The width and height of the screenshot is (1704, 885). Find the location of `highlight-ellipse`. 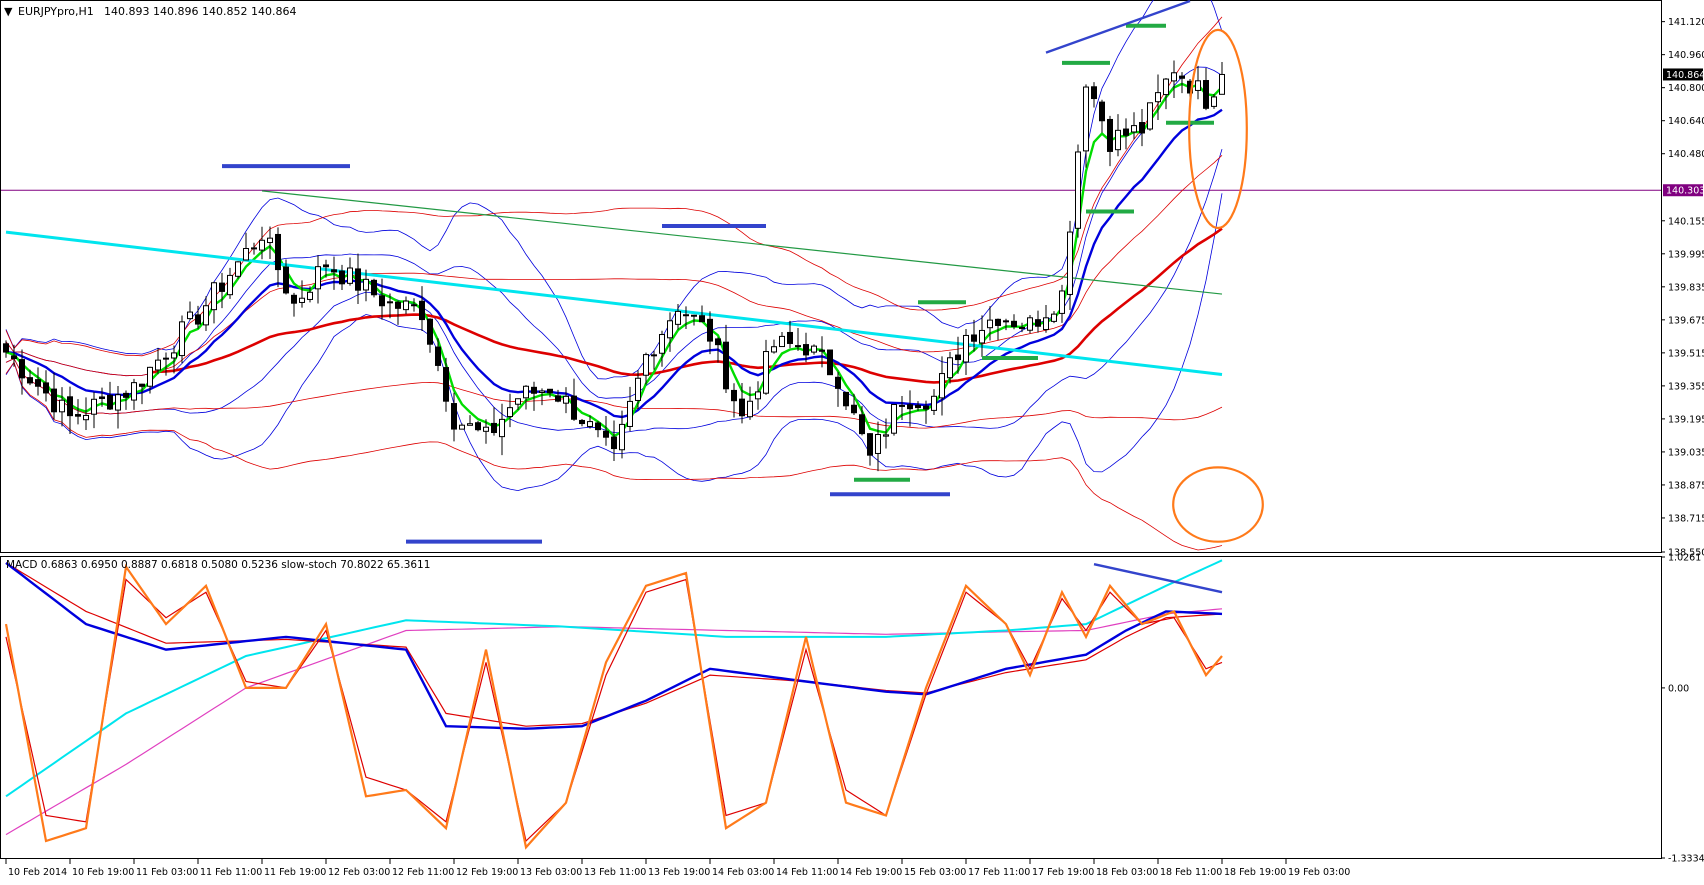

highlight-ellipse is located at coordinates (1218, 504).